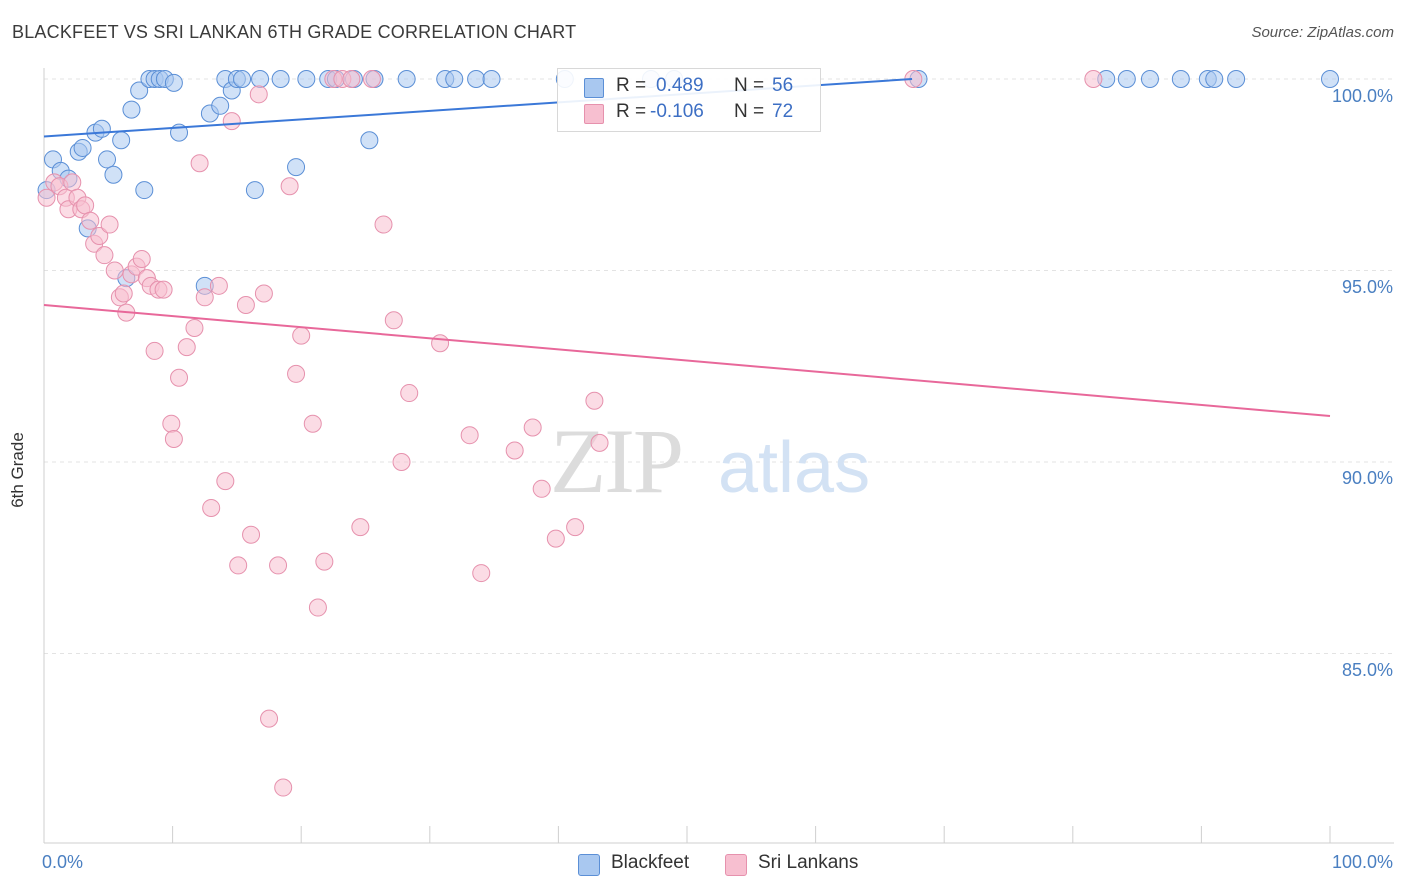 This screenshot has height=892, width=1406. What do you see at coordinates (703, 865) in the screenshot?
I see `series-legend: Blackfeet Sri Lankans` at bounding box center [703, 865].